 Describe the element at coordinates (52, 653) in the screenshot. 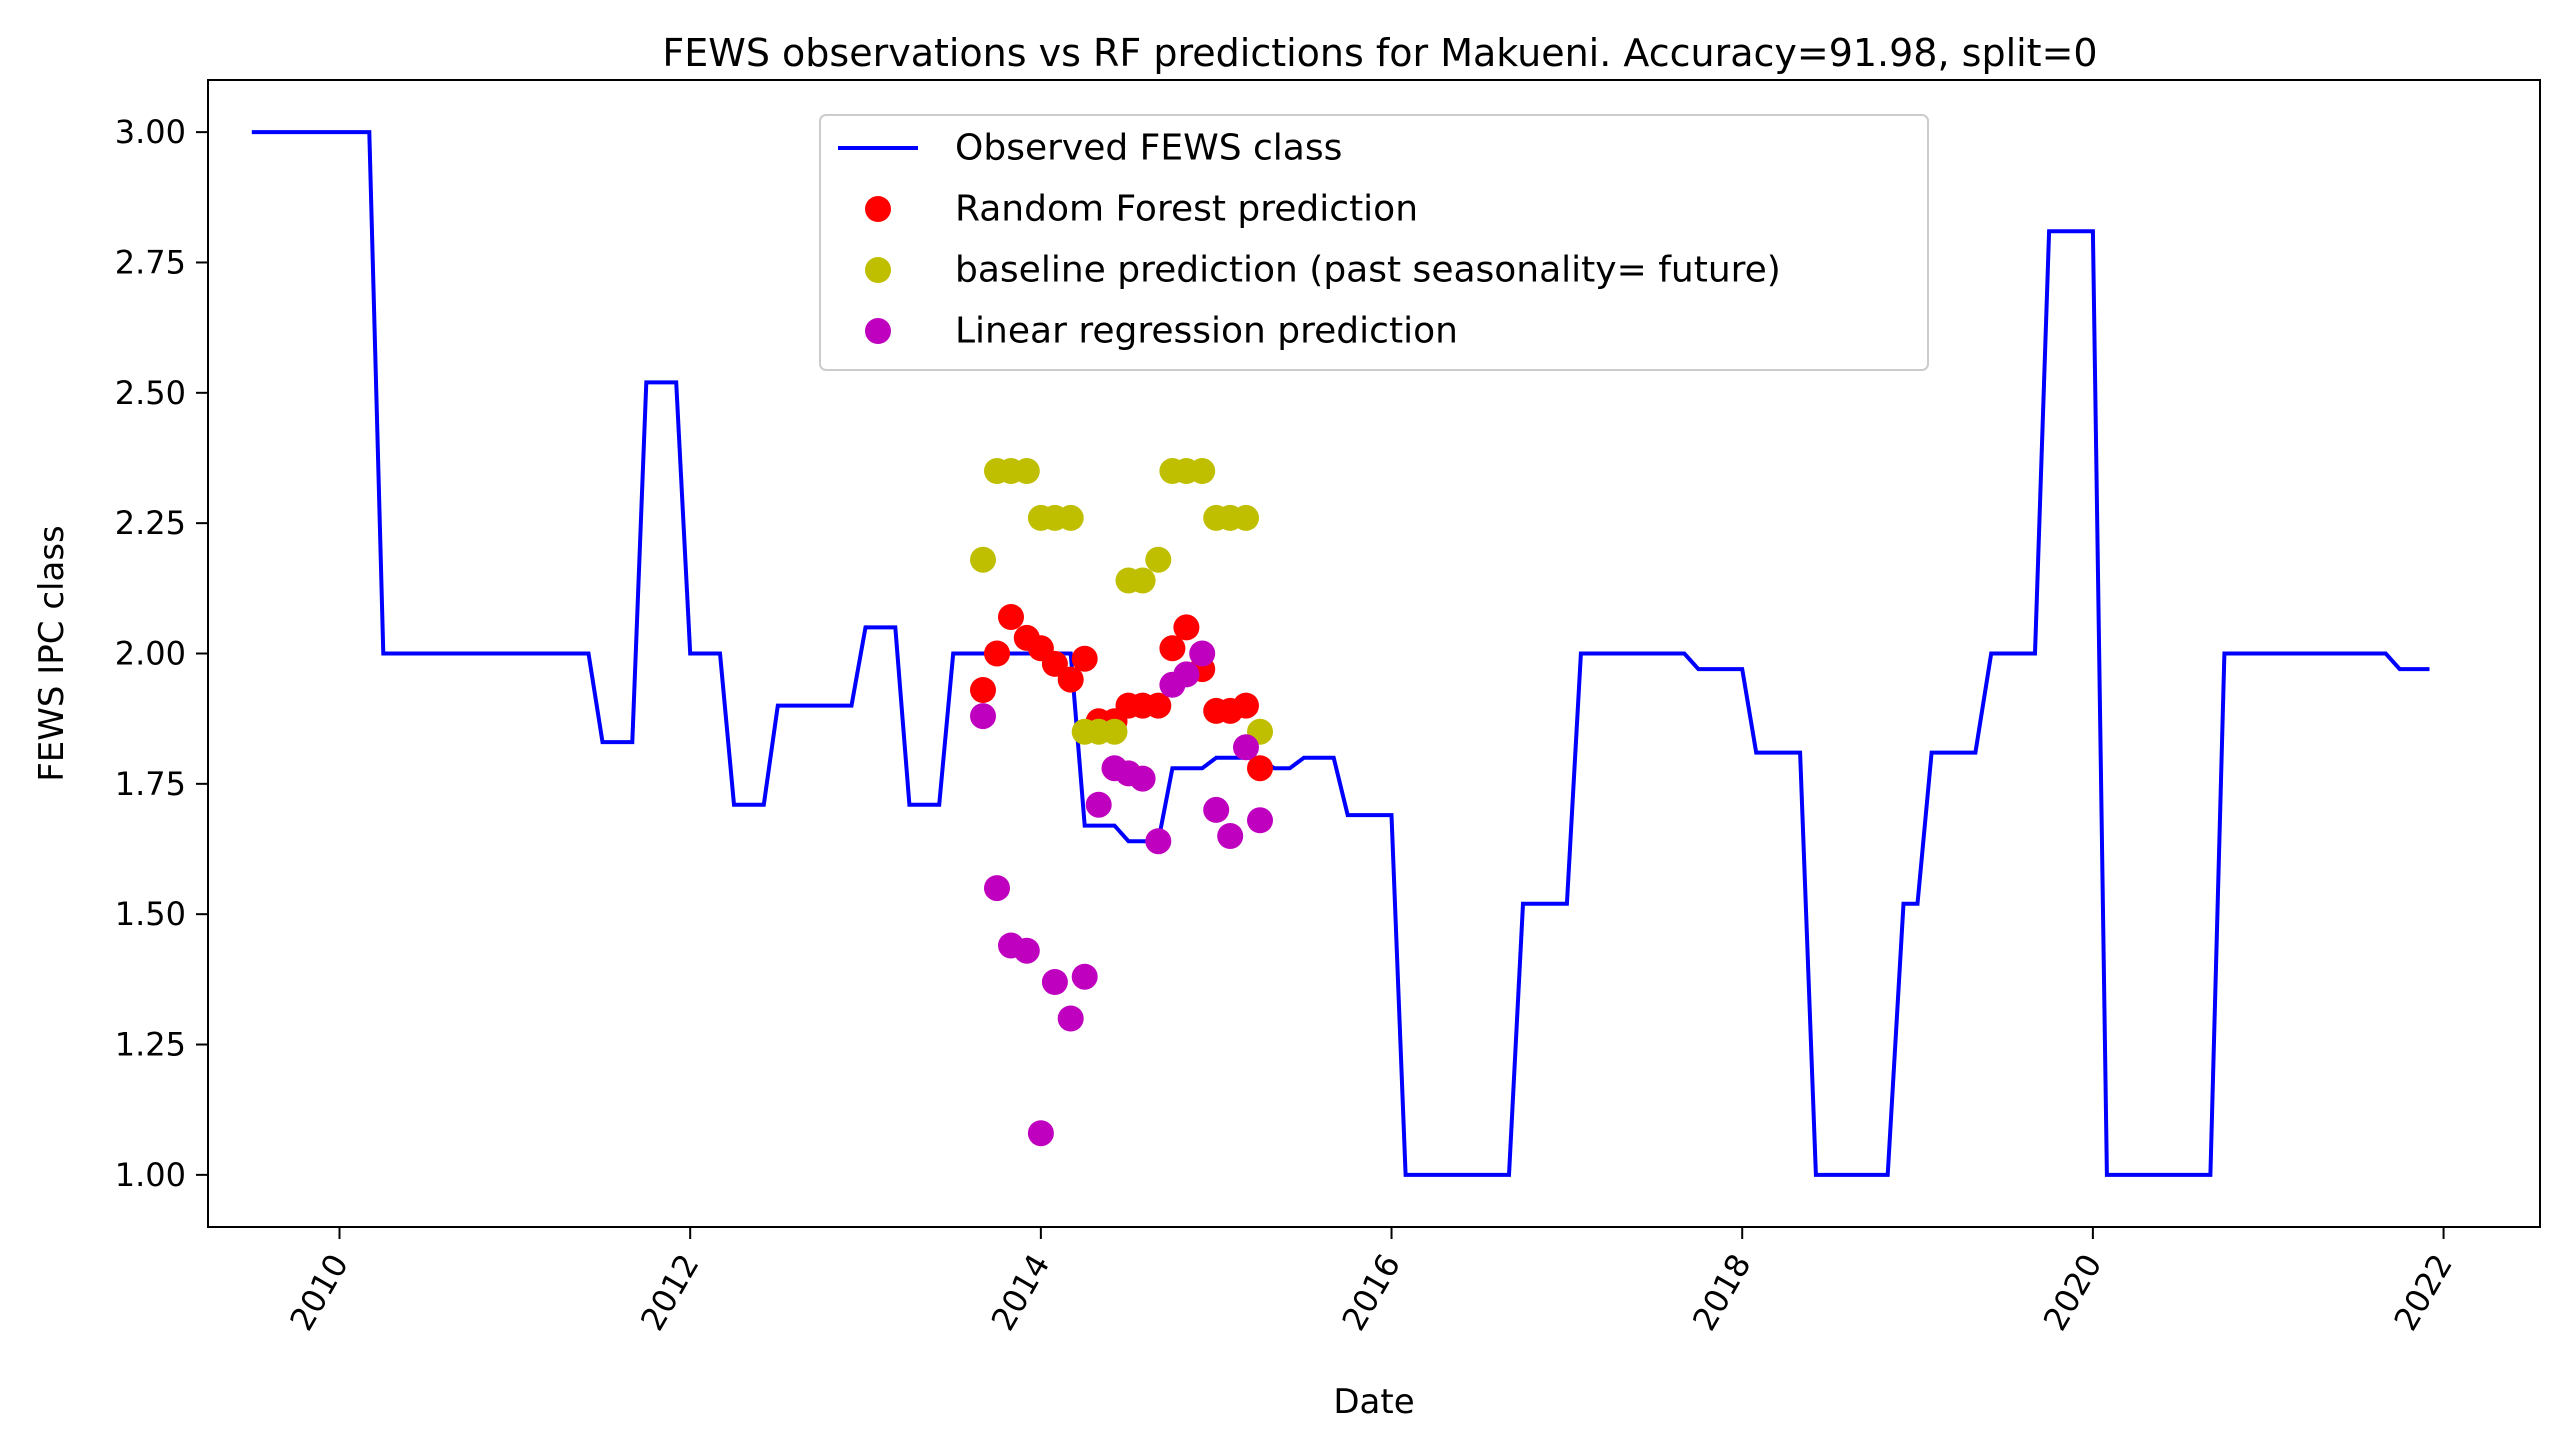

I see `y-axis-label: FEWS IPC class` at that location.